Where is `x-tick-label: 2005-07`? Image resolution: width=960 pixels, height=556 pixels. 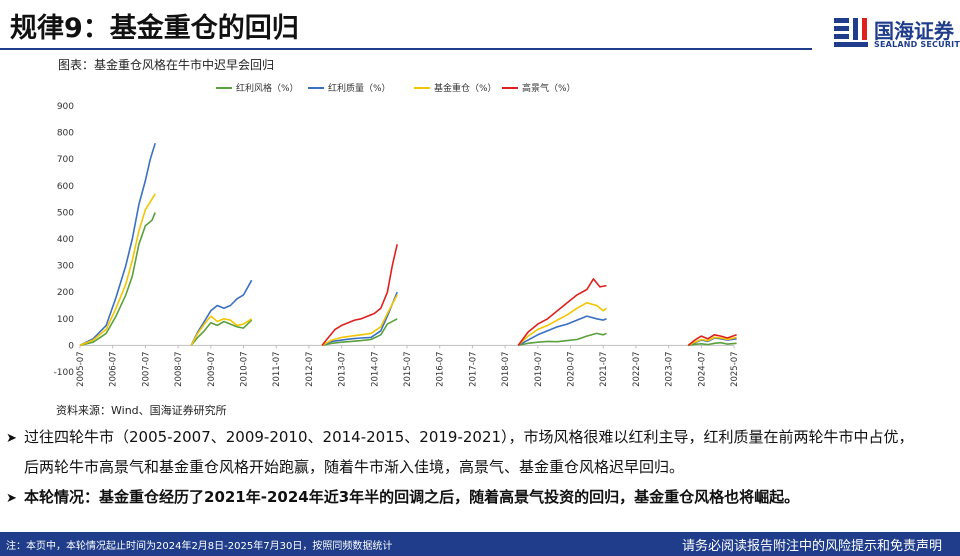
x-tick-label: 2005-07 is located at coordinates (81, 369).